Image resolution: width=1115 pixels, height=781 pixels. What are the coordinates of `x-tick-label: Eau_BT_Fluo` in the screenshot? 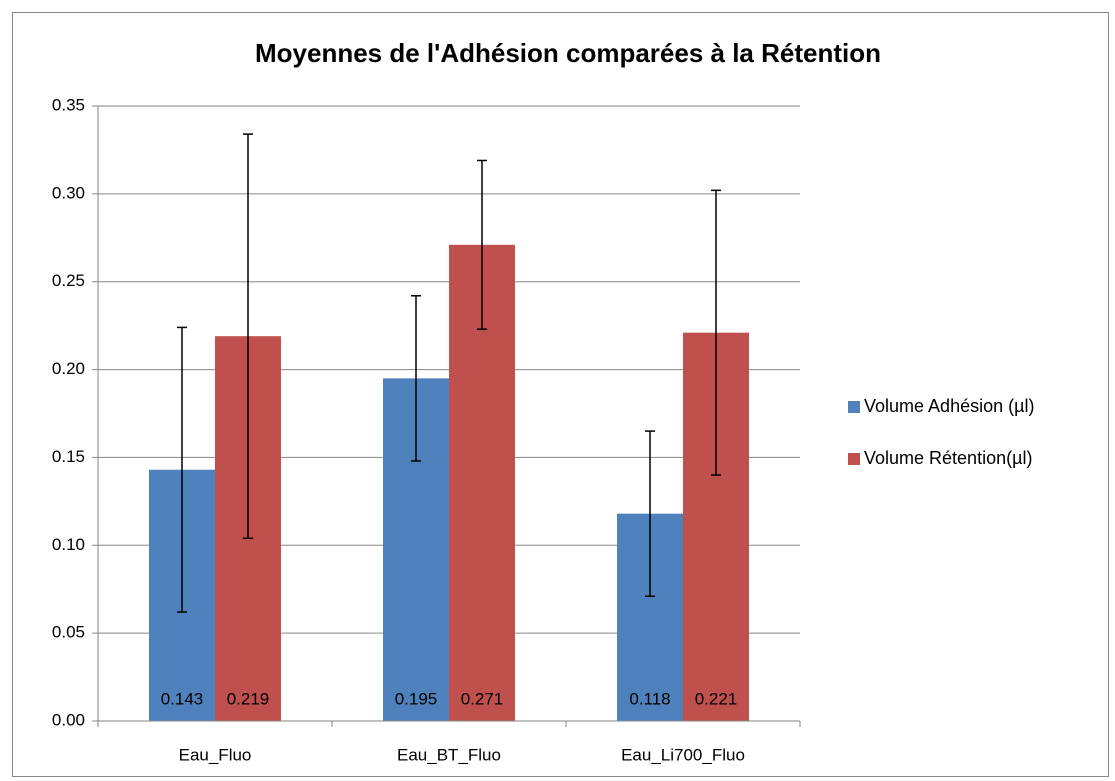 It's located at (449, 754).